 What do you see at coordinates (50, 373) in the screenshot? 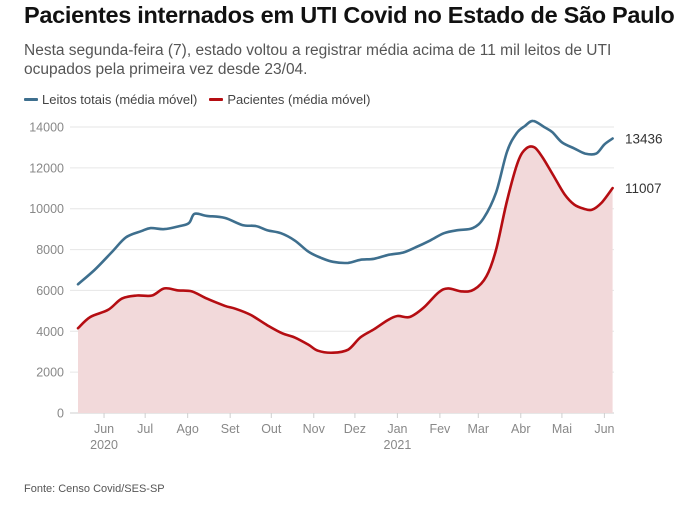
I see `y-tick-label: 2000` at bounding box center [50, 373].